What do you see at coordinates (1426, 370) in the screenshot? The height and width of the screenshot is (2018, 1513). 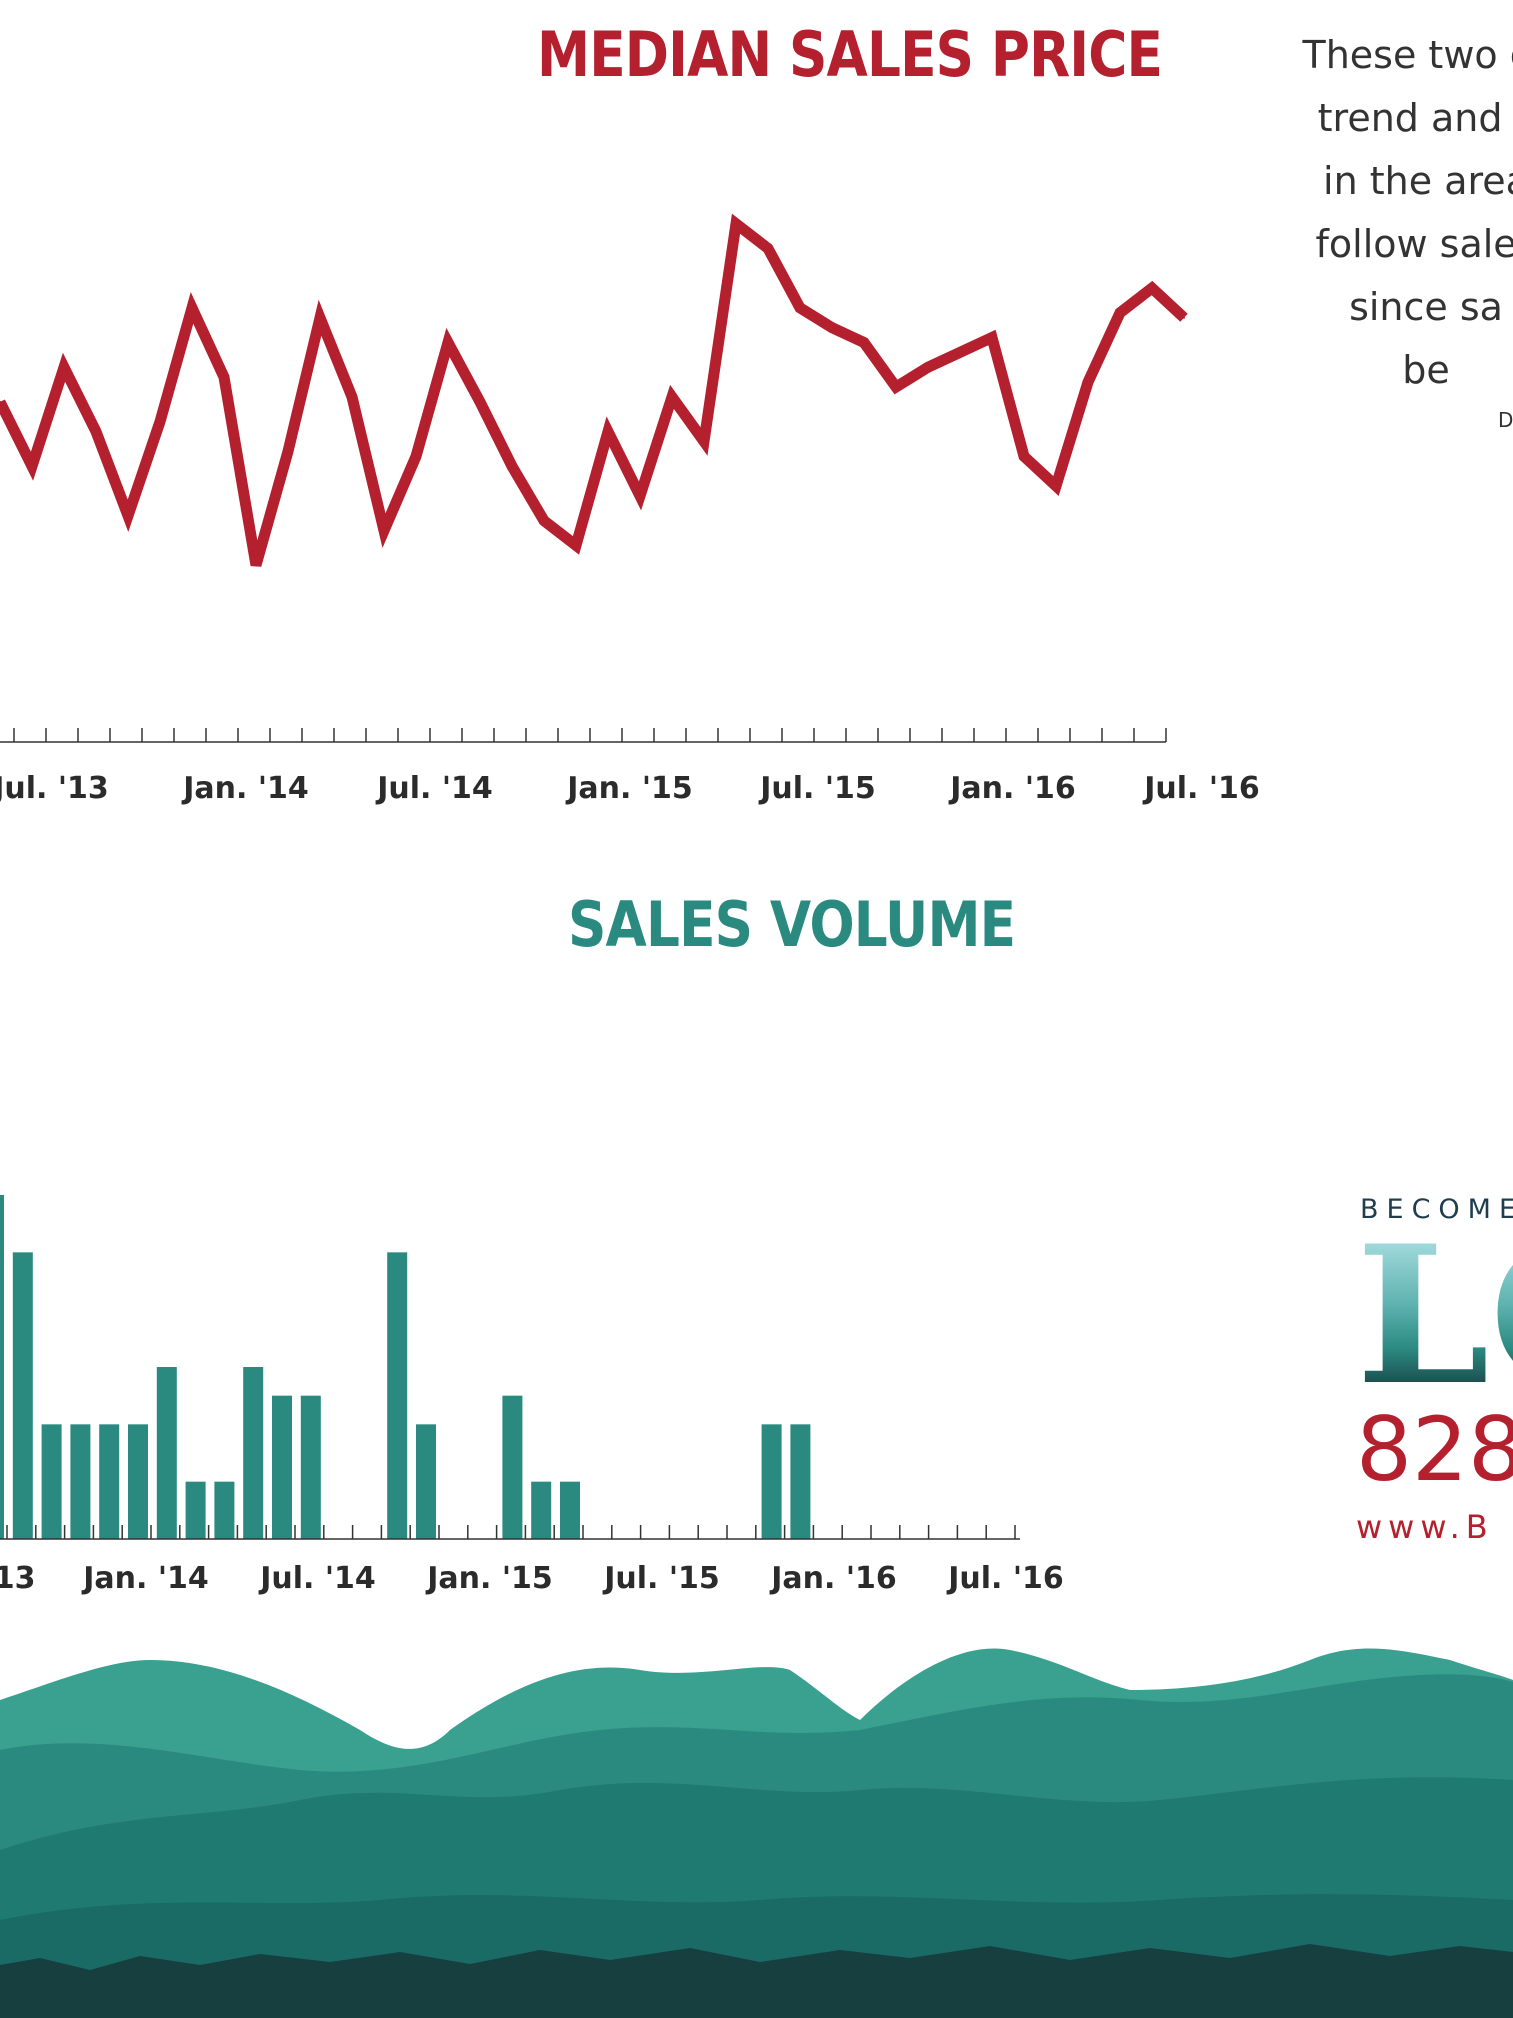 I see `description-line: be` at bounding box center [1426, 370].